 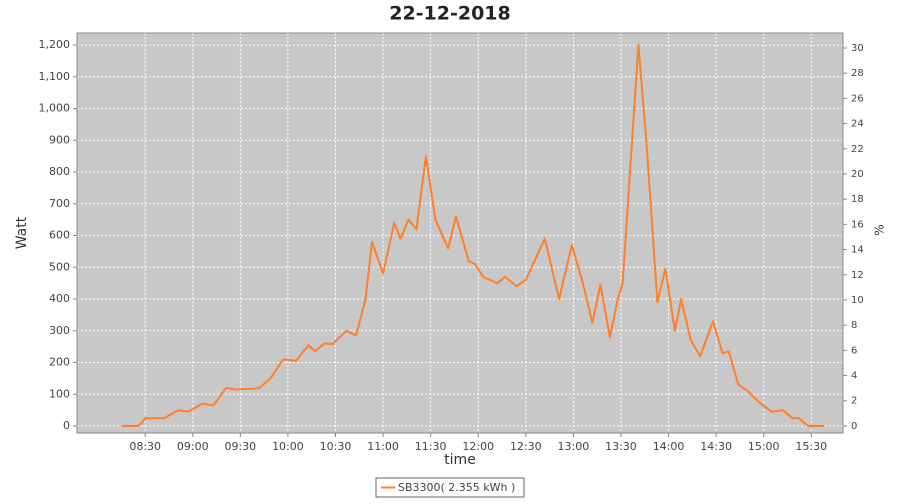 What do you see at coordinates (811, 446) in the screenshot?
I see `x-tick-label: 15:30` at bounding box center [811, 446].